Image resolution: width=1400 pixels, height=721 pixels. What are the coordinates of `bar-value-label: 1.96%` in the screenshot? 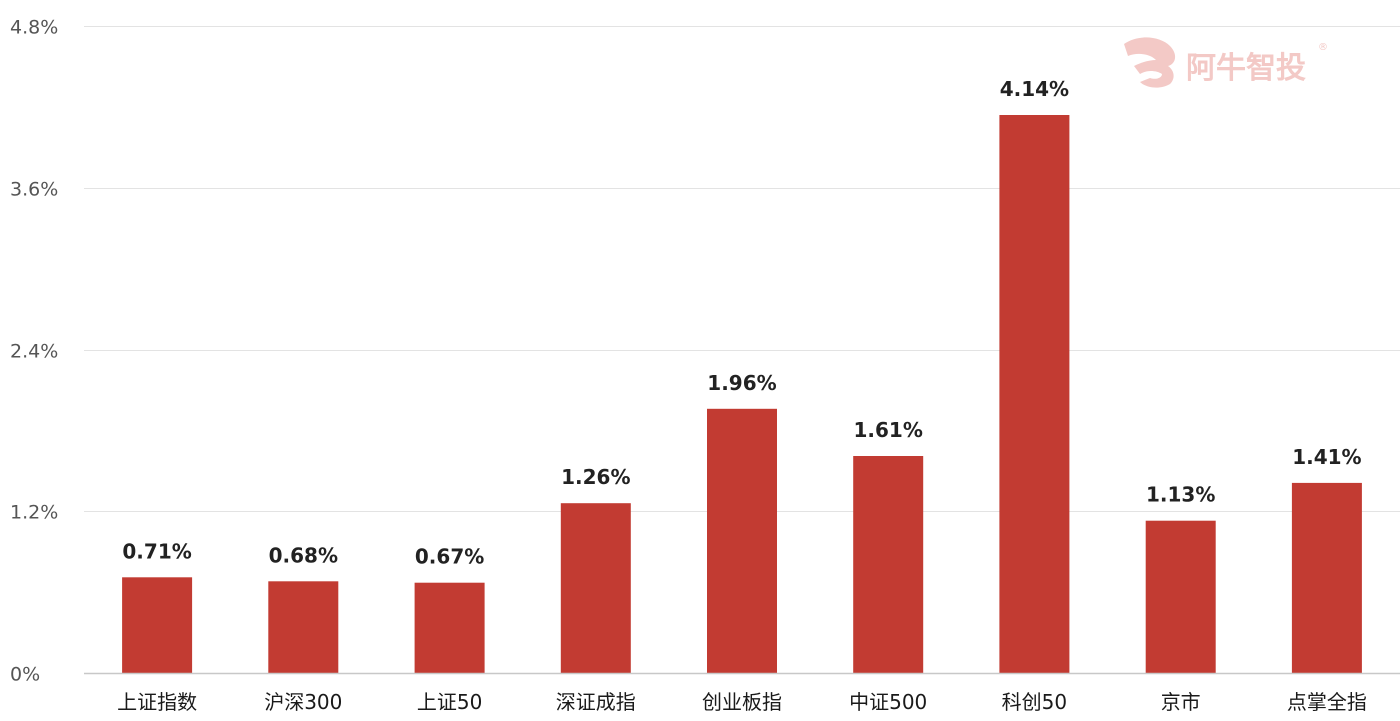 It's located at (741, 383).